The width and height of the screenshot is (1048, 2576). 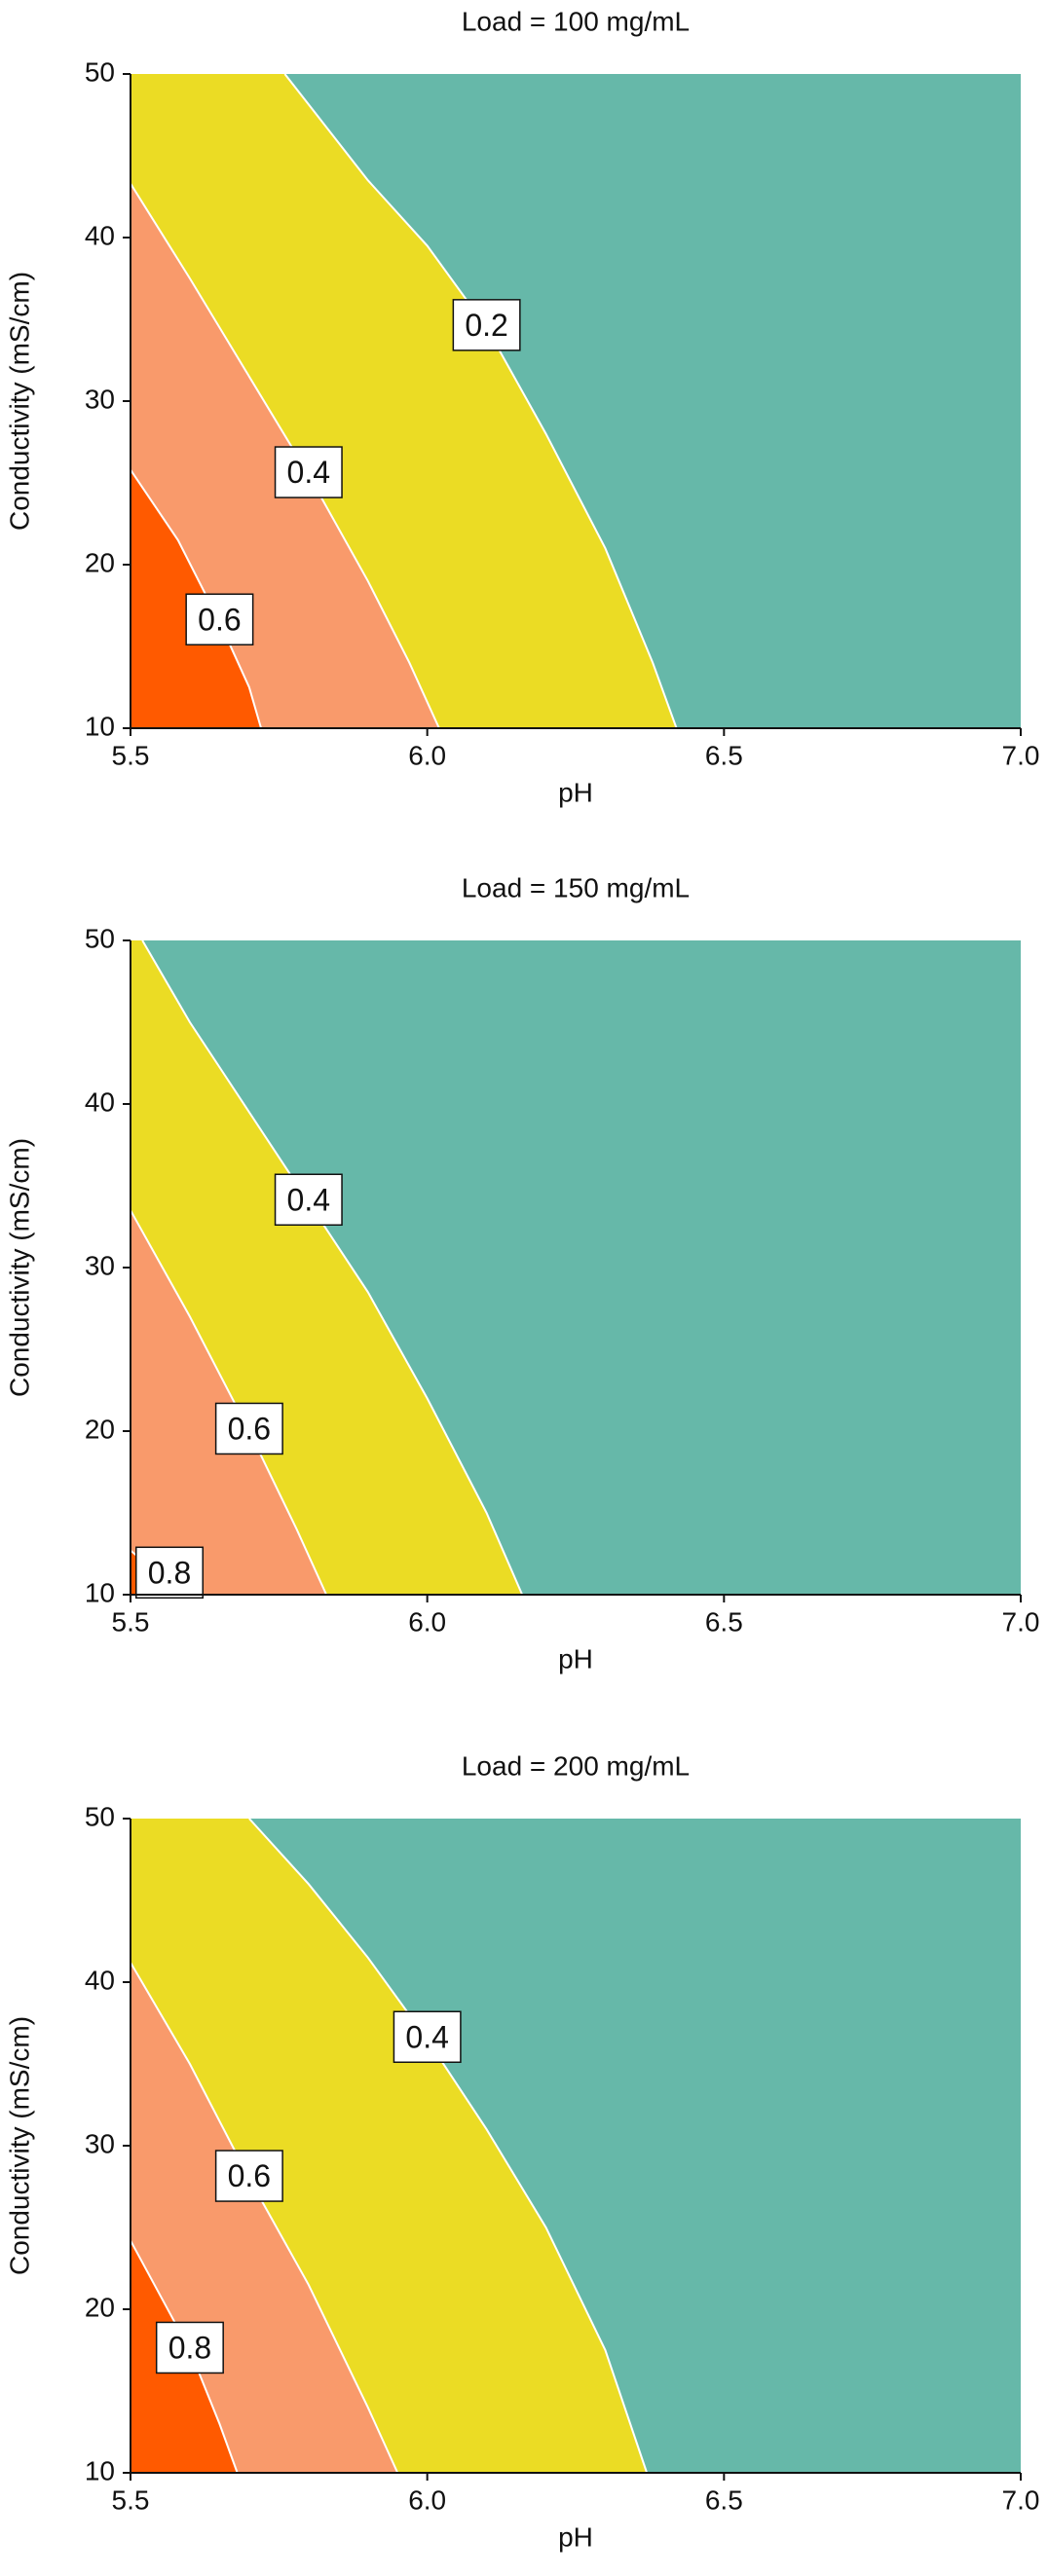 I want to click on chart-title: Load = 200 mg/mL, so click(x=576, y=1765).